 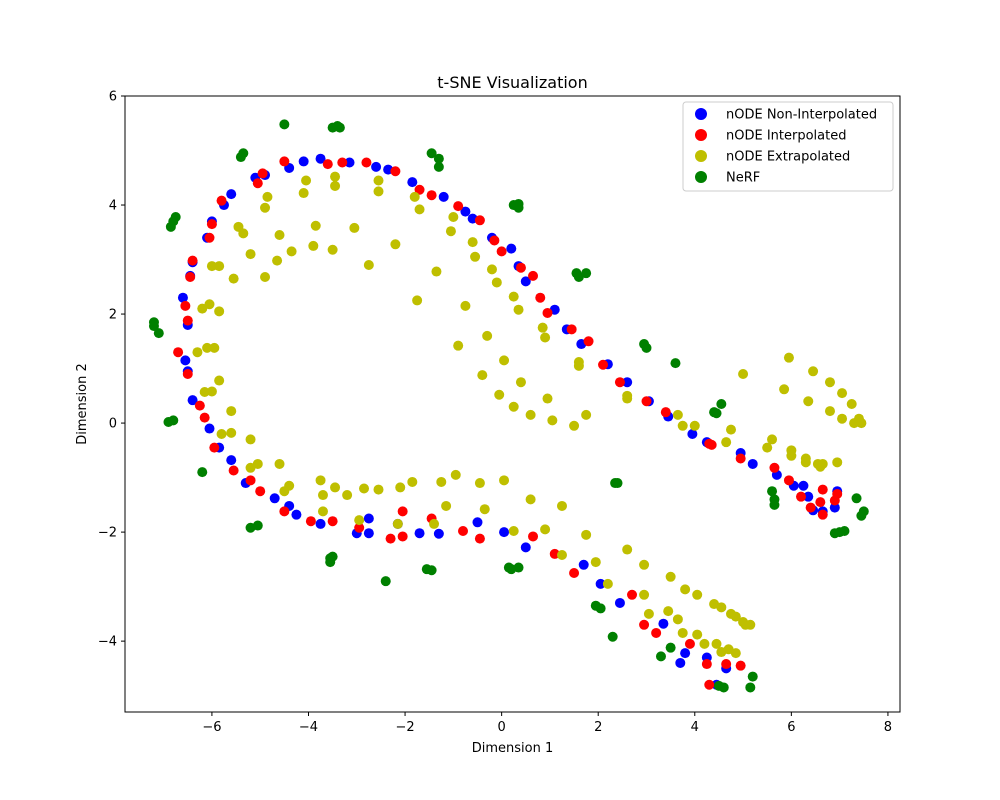 What do you see at coordinates (113, 97) in the screenshot?
I see `y-tick-label-5: 6` at bounding box center [113, 97].